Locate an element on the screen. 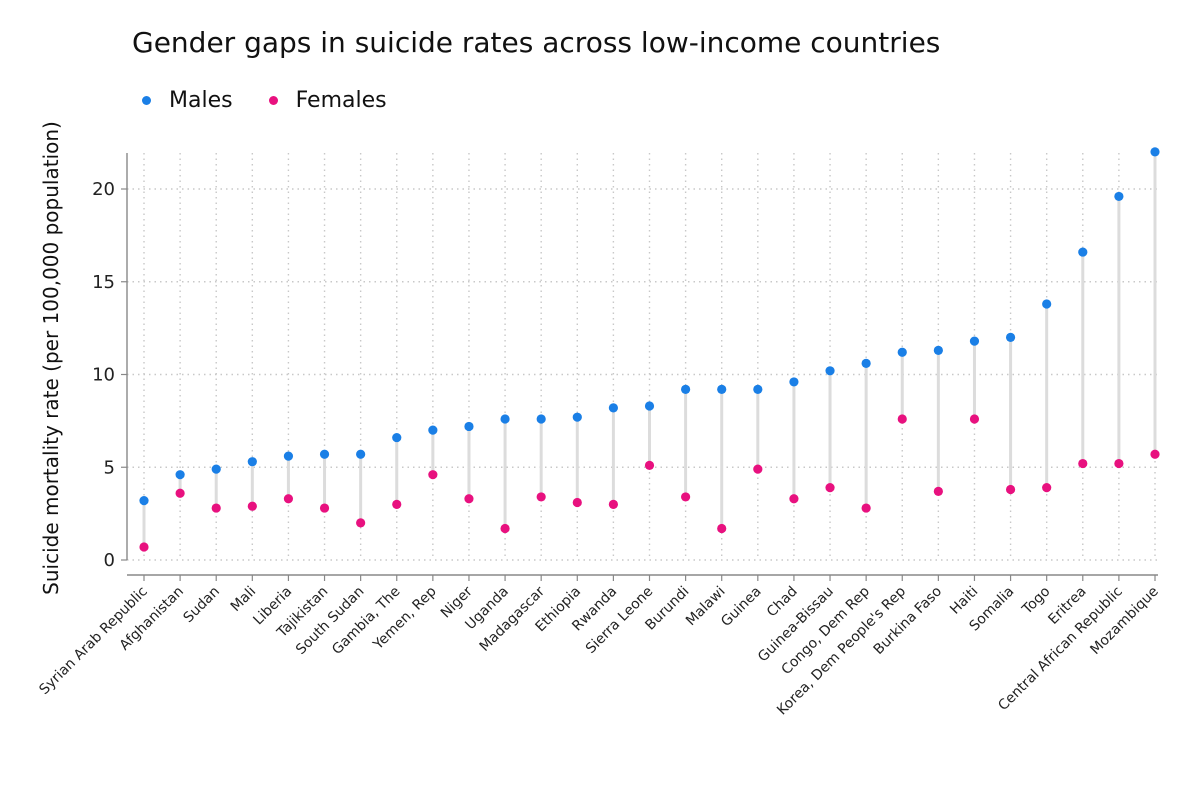 This screenshot has width=1200, height=800. legend-marker-females is located at coordinates (273, 100).